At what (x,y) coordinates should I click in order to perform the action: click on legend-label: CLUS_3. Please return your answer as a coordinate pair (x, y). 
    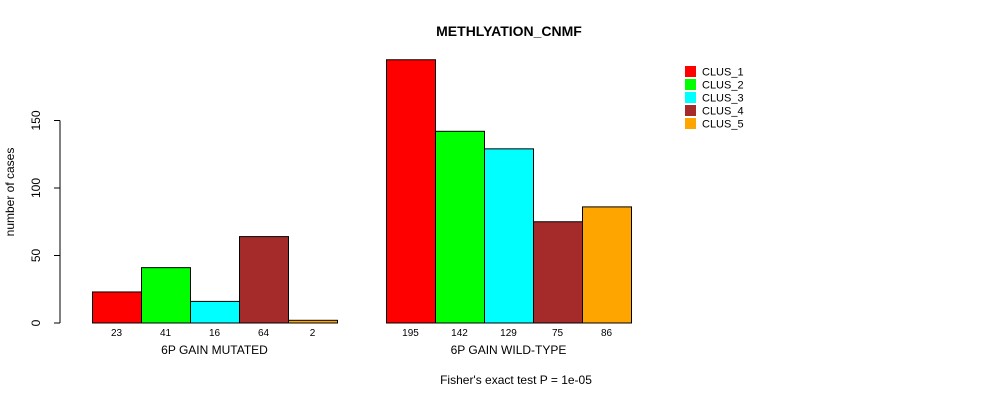
    Looking at the image, I should click on (723, 99).